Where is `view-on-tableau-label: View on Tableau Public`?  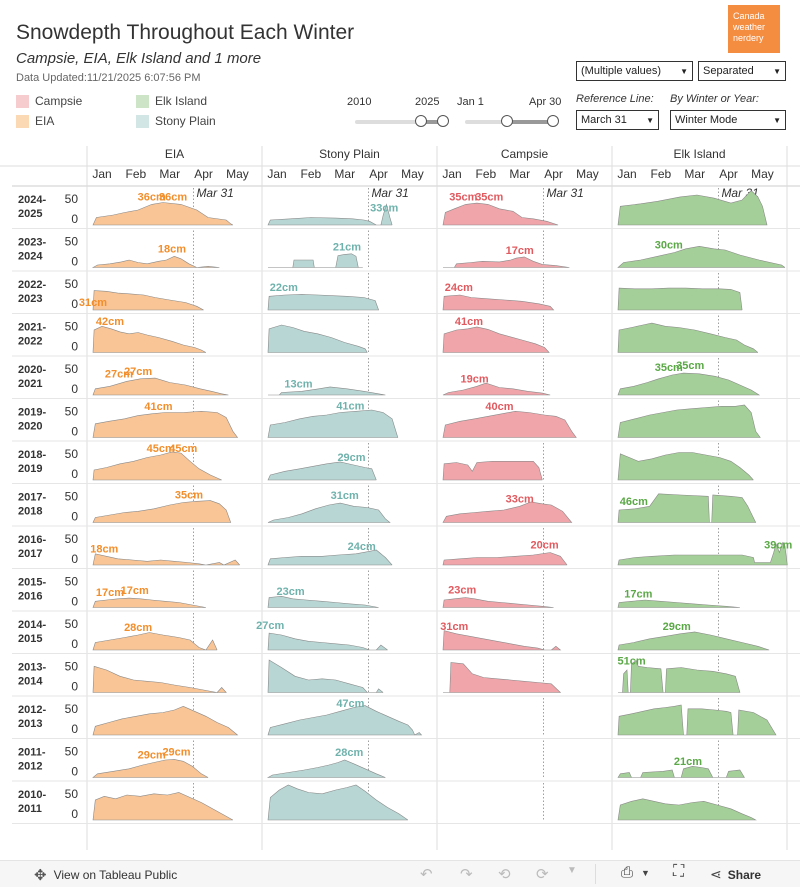 view-on-tableau-label: View on Tableau Public is located at coordinates (115, 875).